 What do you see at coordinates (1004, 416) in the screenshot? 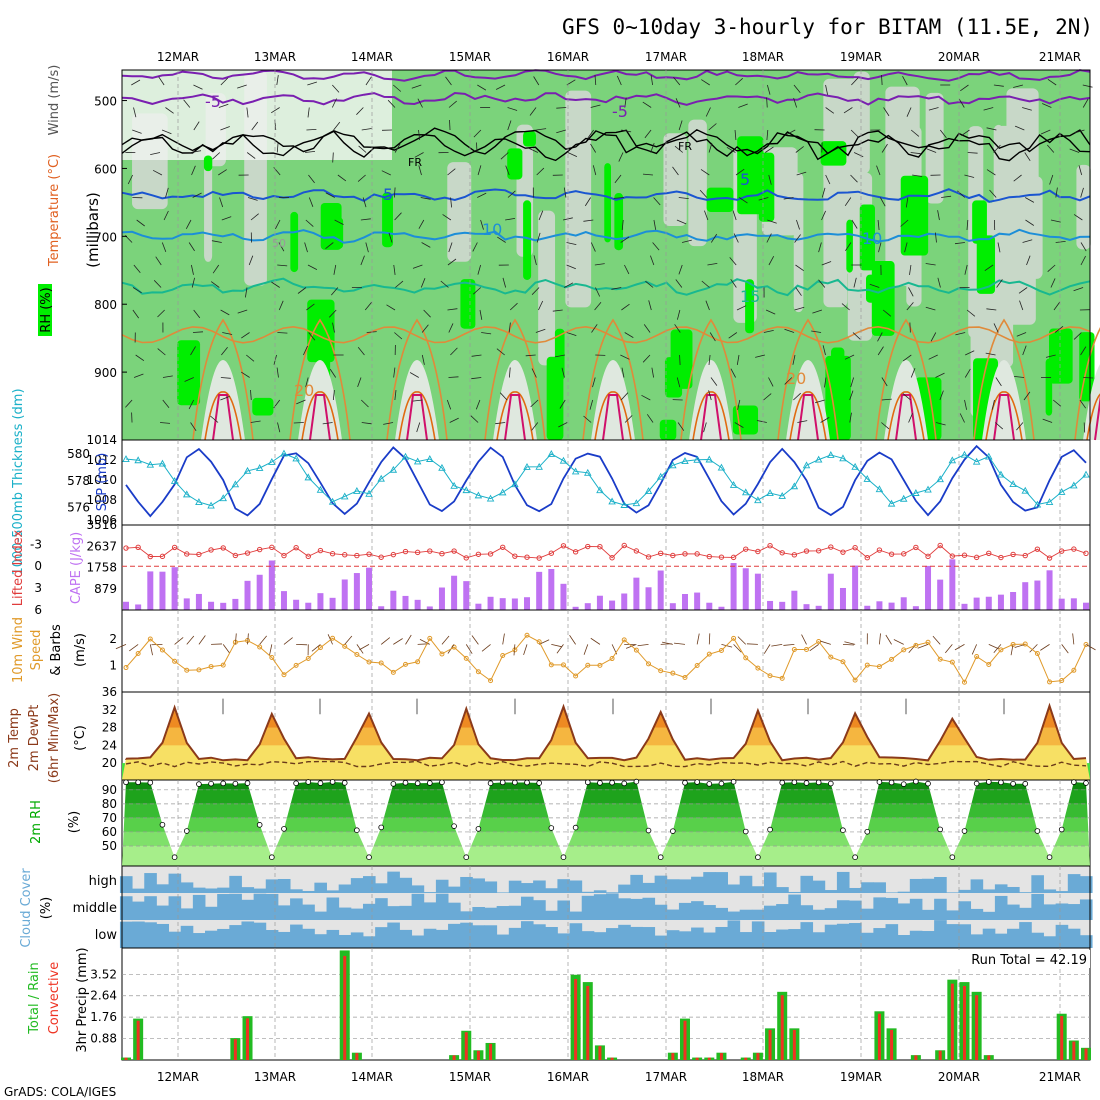
I see `contour-25c` at bounding box center [1004, 416].